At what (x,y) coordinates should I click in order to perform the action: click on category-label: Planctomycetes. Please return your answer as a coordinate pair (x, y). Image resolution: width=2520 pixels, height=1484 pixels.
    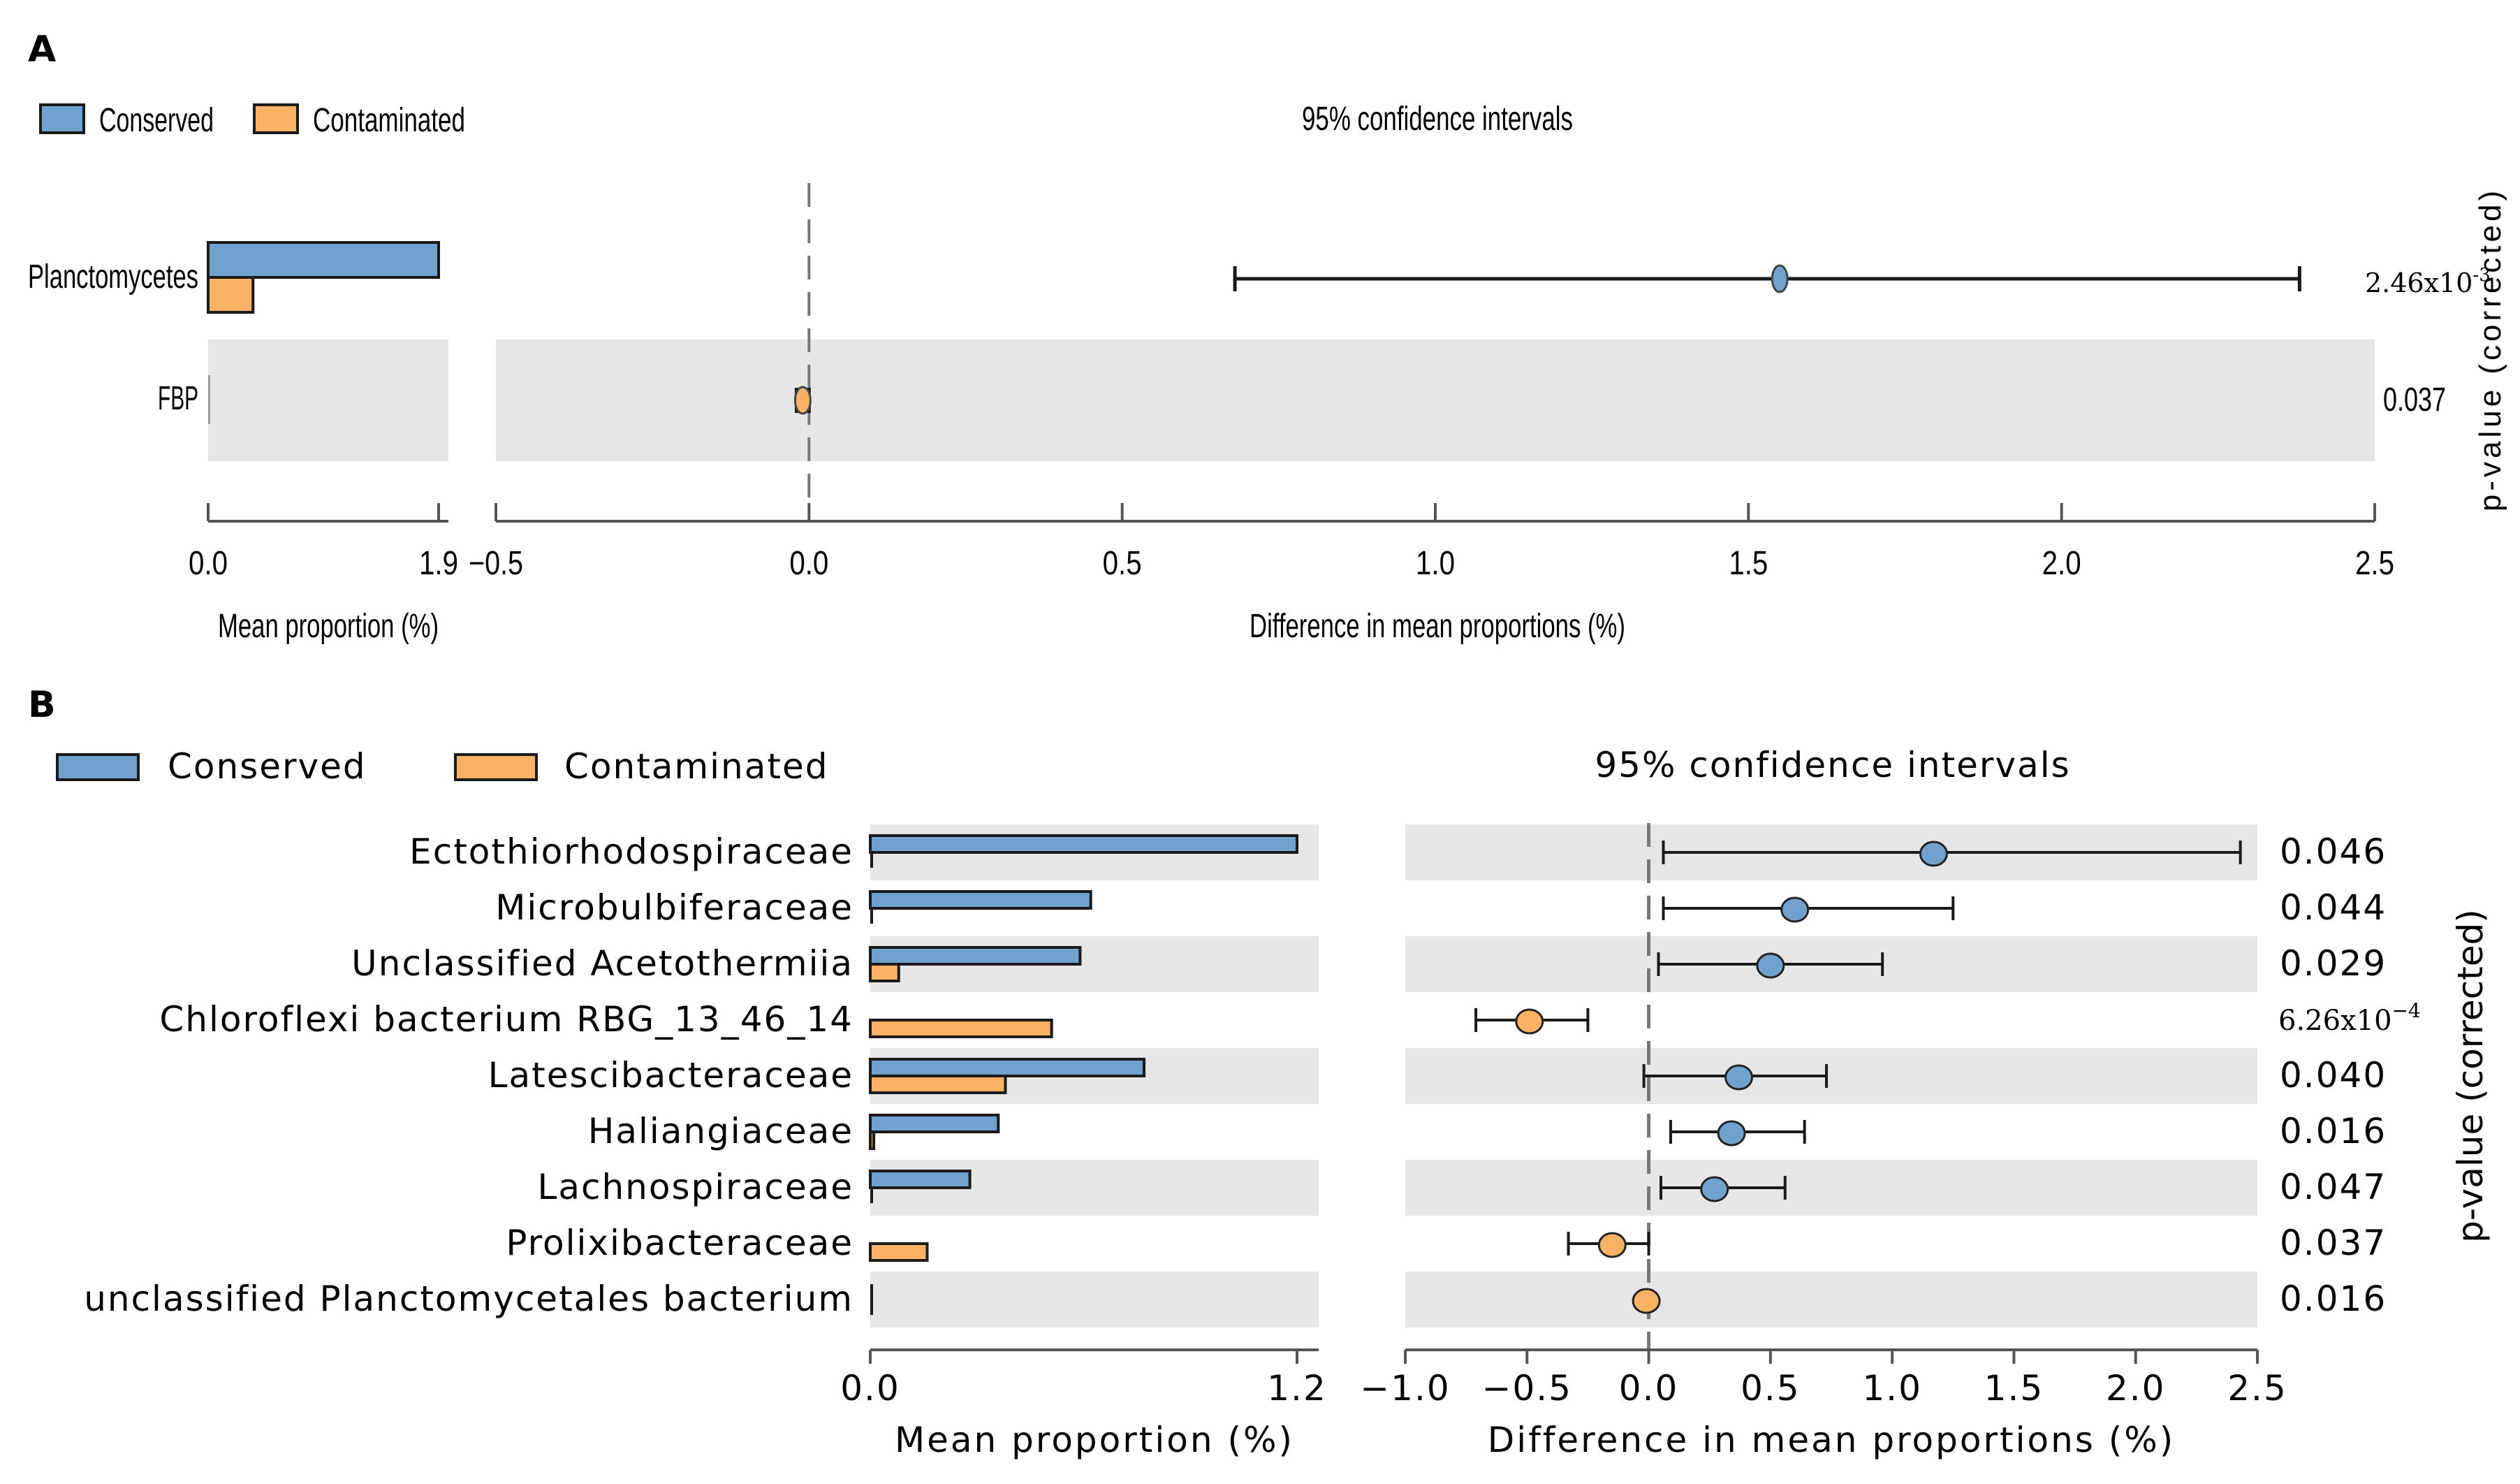
    Looking at the image, I should click on (113, 277).